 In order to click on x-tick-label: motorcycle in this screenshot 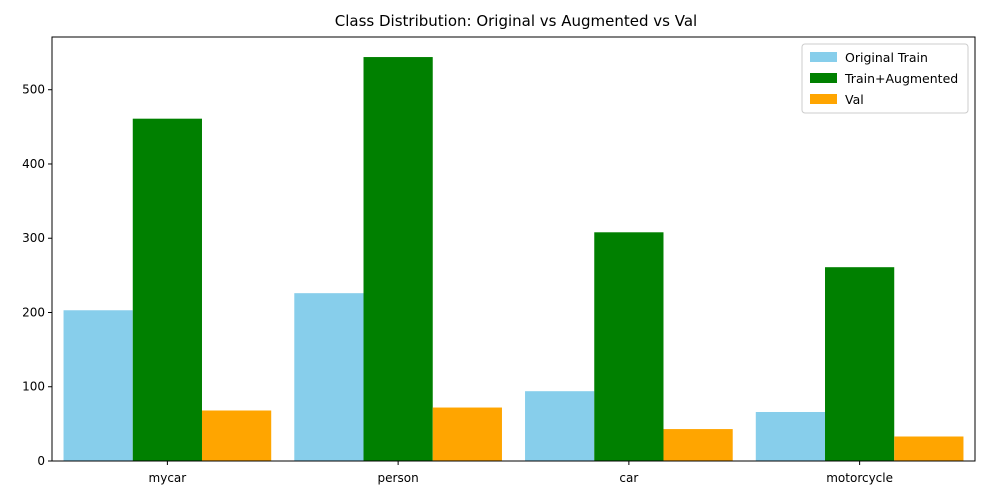, I will do `click(859, 478)`.